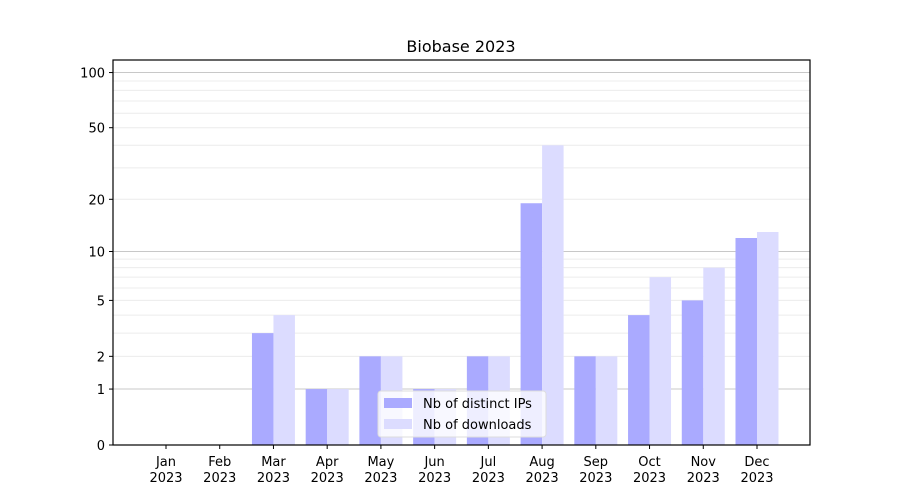 The height and width of the screenshot is (504, 900). Describe the element at coordinates (101, 446) in the screenshot. I see `y-tick-label: 0` at that location.